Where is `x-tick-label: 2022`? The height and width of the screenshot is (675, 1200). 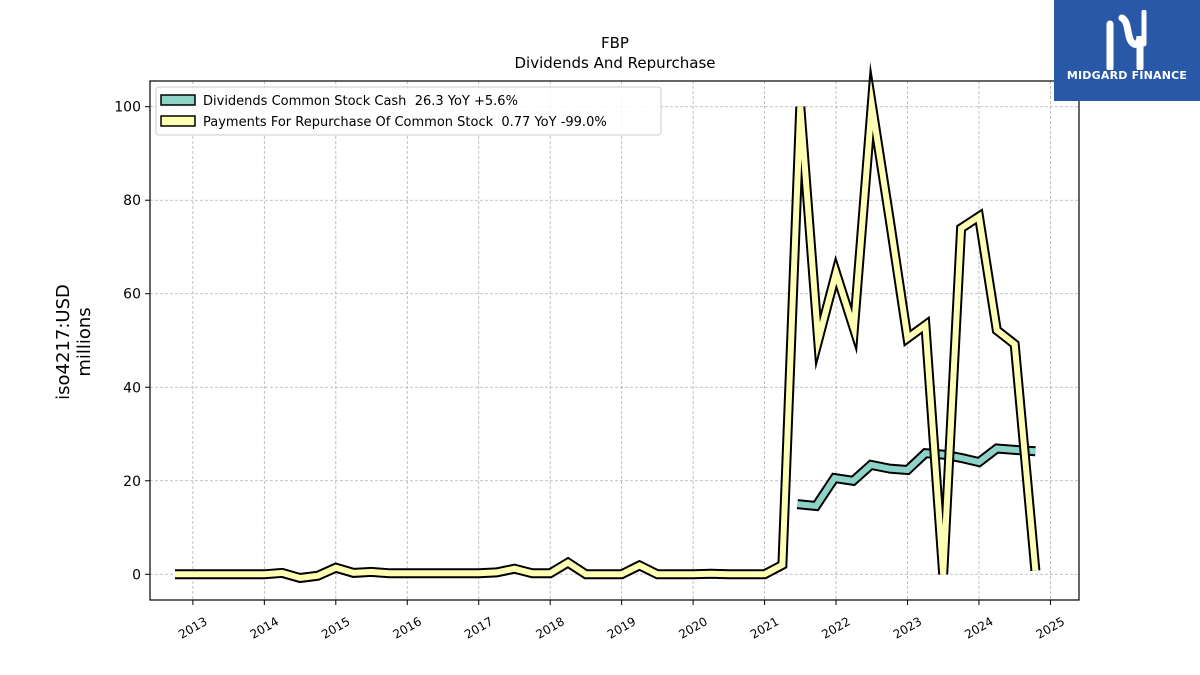 x-tick-label: 2022 is located at coordinates (835, 627).